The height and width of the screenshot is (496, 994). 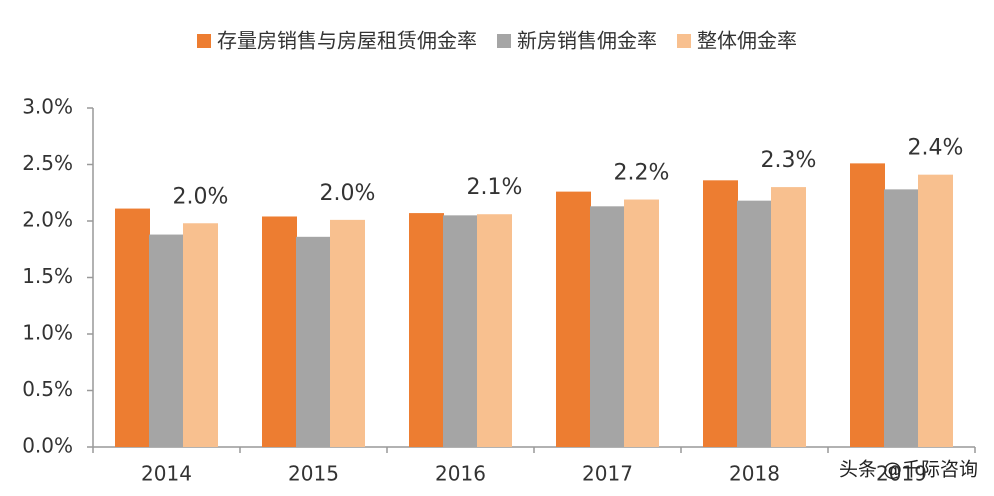 I want to click on y-tick-label: 0.5%, so click(x=47, y=389).